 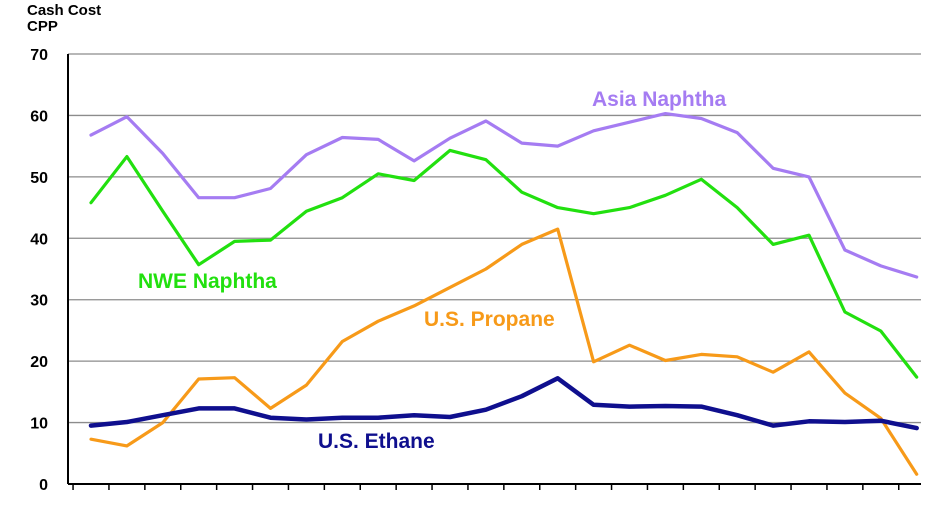 I want to click on series-label-nwe-naphtha: NWE Naphtha, so click(x=207, y=281).